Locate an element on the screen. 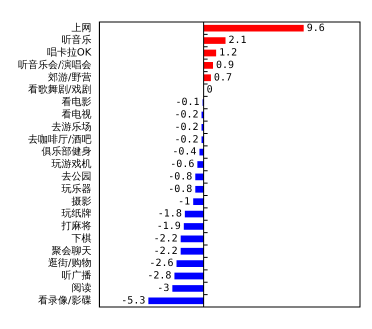  y-tick-label: 看电影 is located at coordinates (76, 102).